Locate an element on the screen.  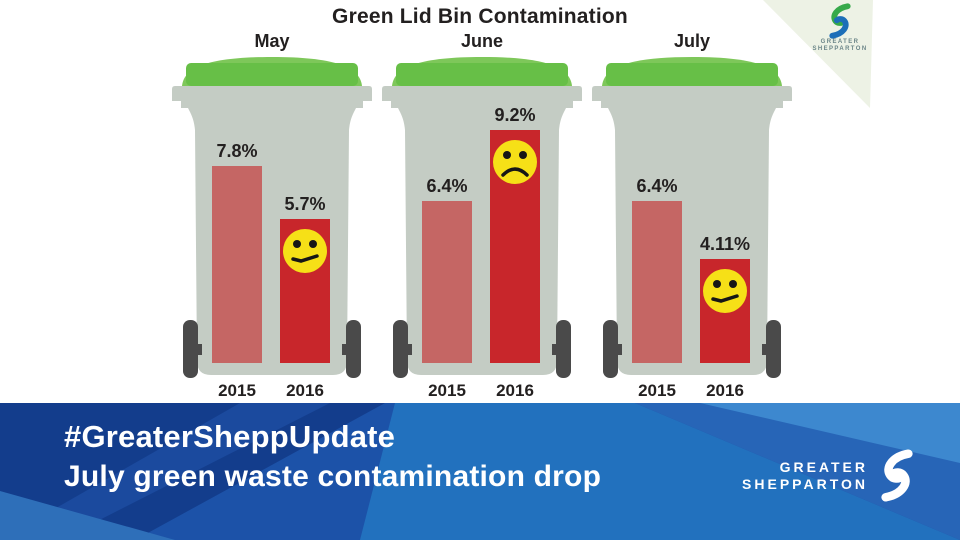
corner-logo-line1: Greater is located at coordinates (840, 42).